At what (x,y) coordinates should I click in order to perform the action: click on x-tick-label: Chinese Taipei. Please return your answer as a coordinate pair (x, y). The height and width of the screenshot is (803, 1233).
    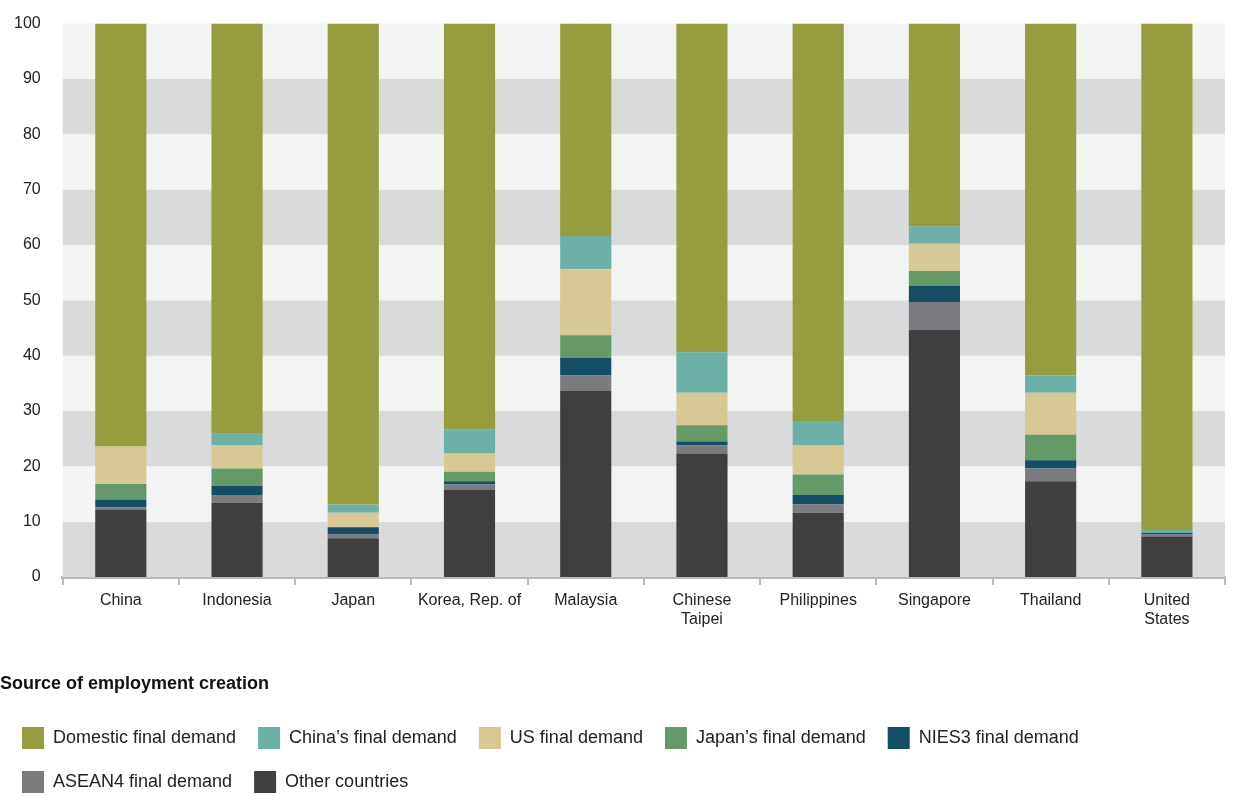
    Looking at the image, I should click on (702, 609).